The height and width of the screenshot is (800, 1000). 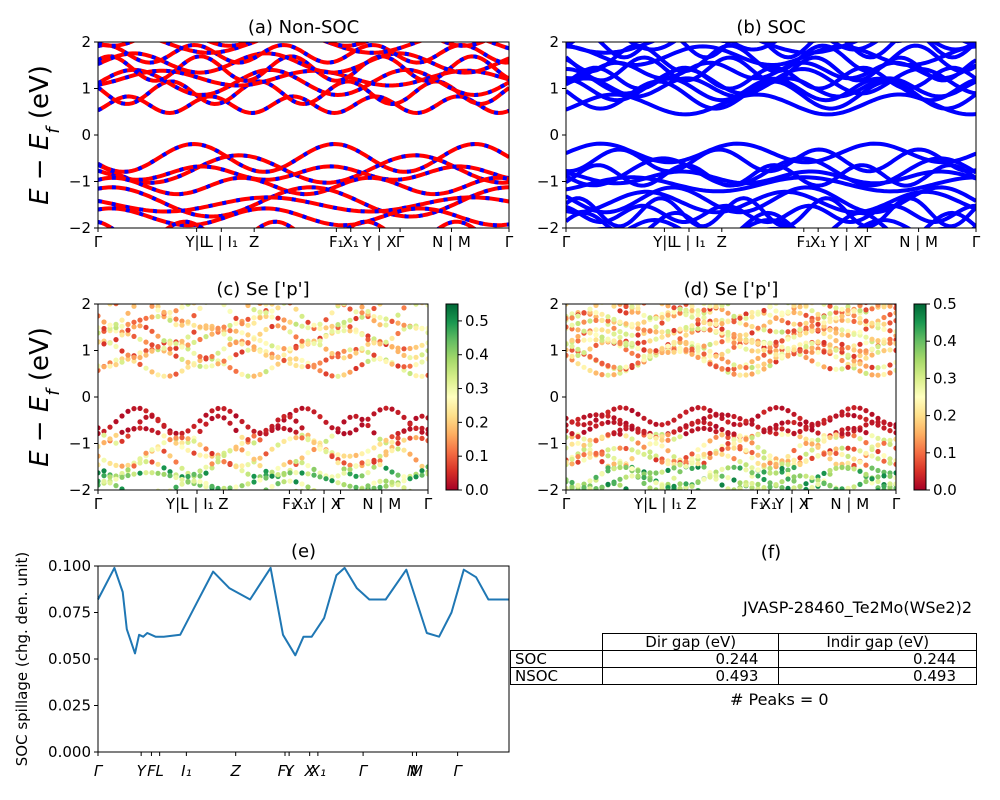 I want to click on band-line, so click(x=771, y=47).